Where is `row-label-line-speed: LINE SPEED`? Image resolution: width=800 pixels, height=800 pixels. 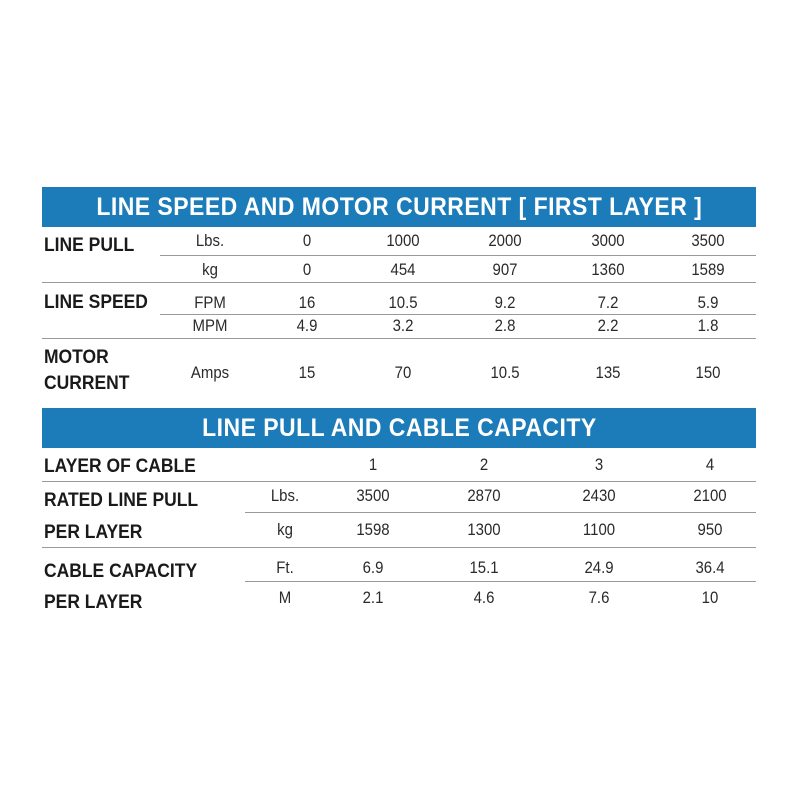
row-label-line-speed: LINE SPEED is located at coordinates (96, 302).